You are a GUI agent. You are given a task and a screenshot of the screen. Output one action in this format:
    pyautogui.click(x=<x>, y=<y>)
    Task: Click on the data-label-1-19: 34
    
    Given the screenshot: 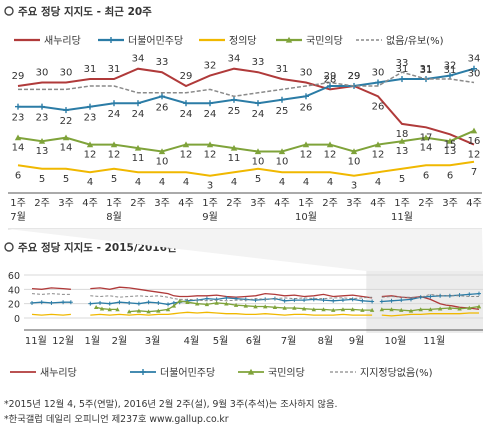 What is the action you would take?
    pyautogui.click(x=474, y=59)
    